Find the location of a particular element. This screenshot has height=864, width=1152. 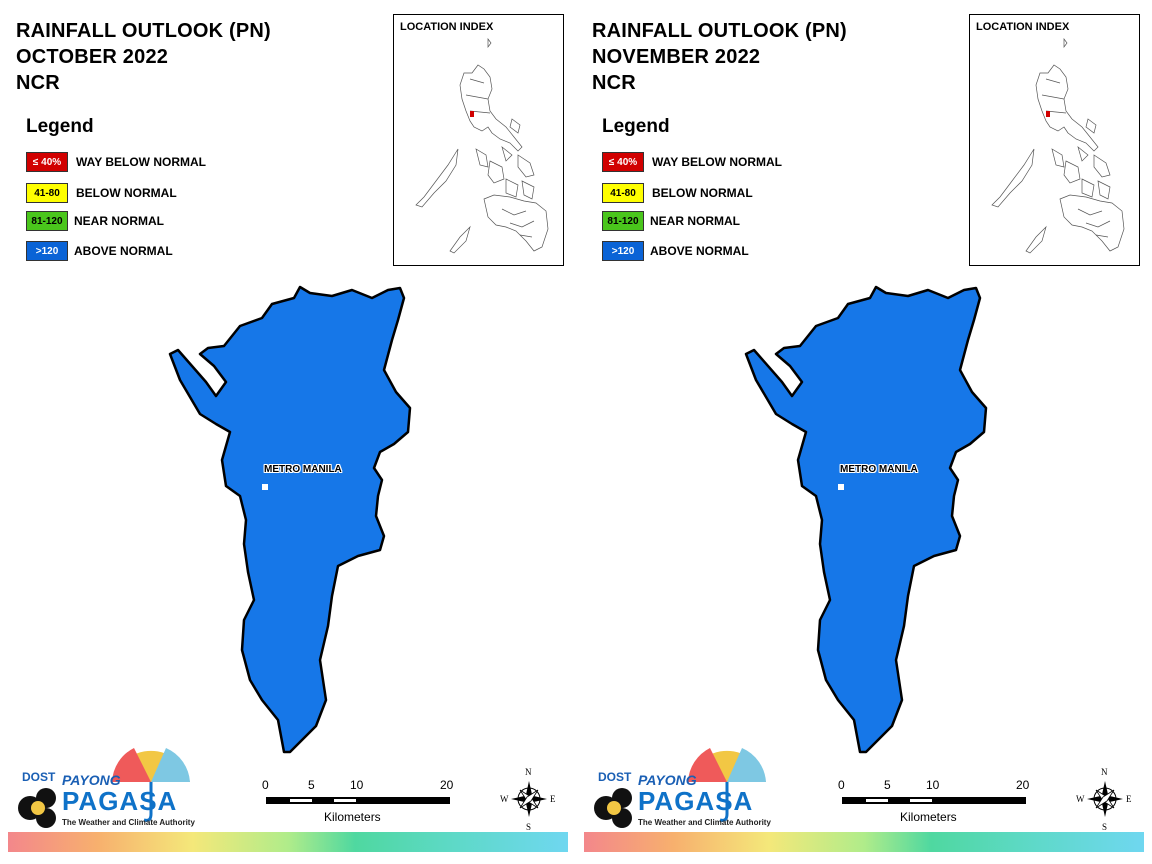

map-title: RAINFALL OUTLOOK (PN) NOVEMBER 2022 NCR is located at coordinates (719, 57).